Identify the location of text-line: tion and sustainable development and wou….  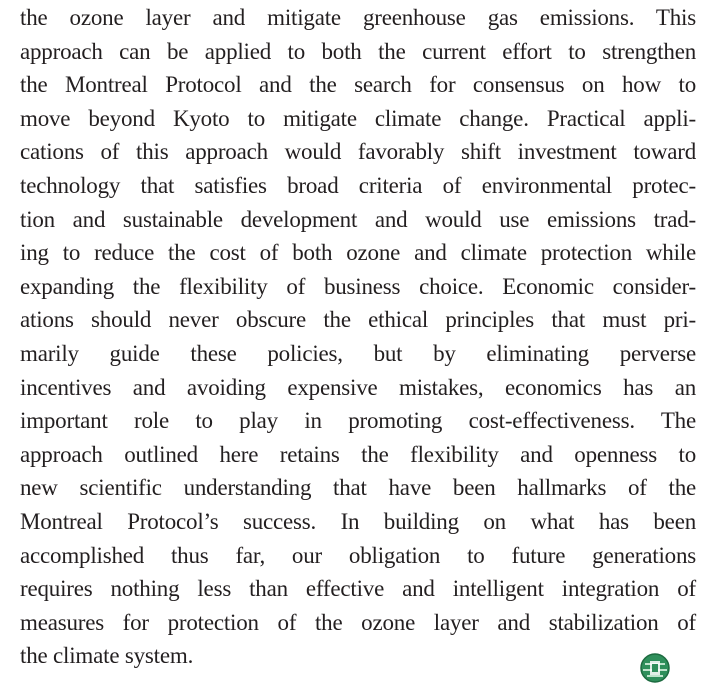
(358, 219).